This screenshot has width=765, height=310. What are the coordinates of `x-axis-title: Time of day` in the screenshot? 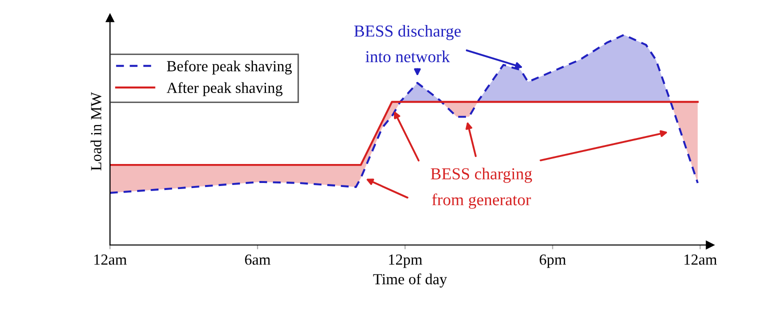 It's located at (410, 280).